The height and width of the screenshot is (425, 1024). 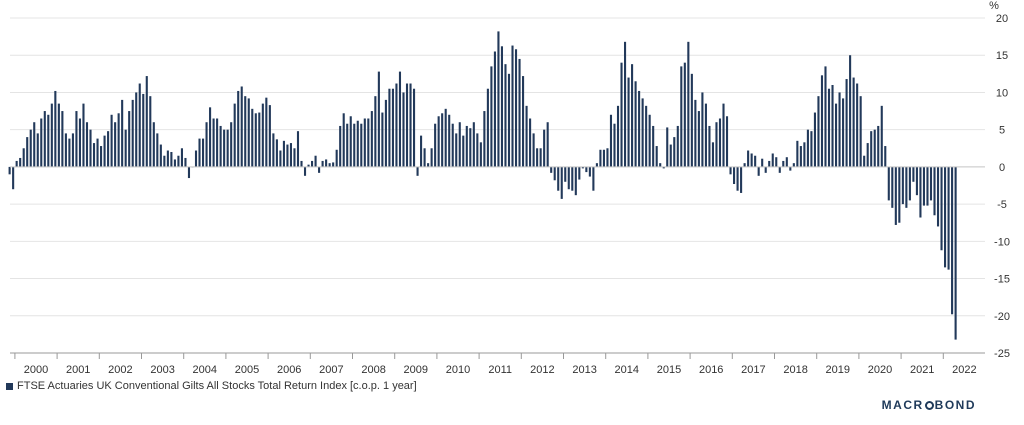 What do you see at coordinates (929, 405) in the screenshot?
I see `brand-o-icon` at bounding box center [929, 405].